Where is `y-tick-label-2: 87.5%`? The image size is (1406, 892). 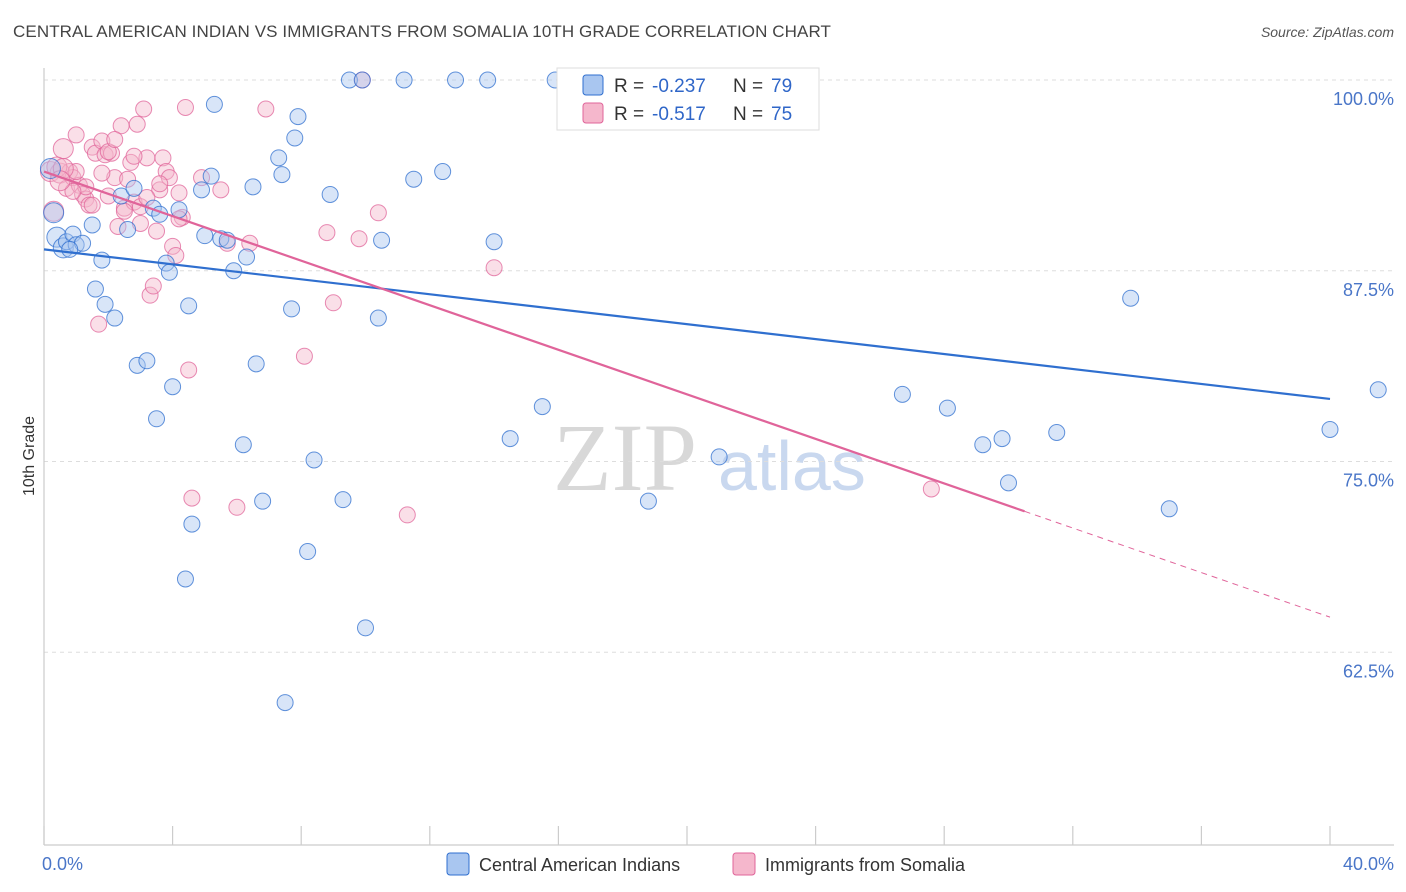 y-tick-label-2: 87.5% is located at coordinates (1368, 290).